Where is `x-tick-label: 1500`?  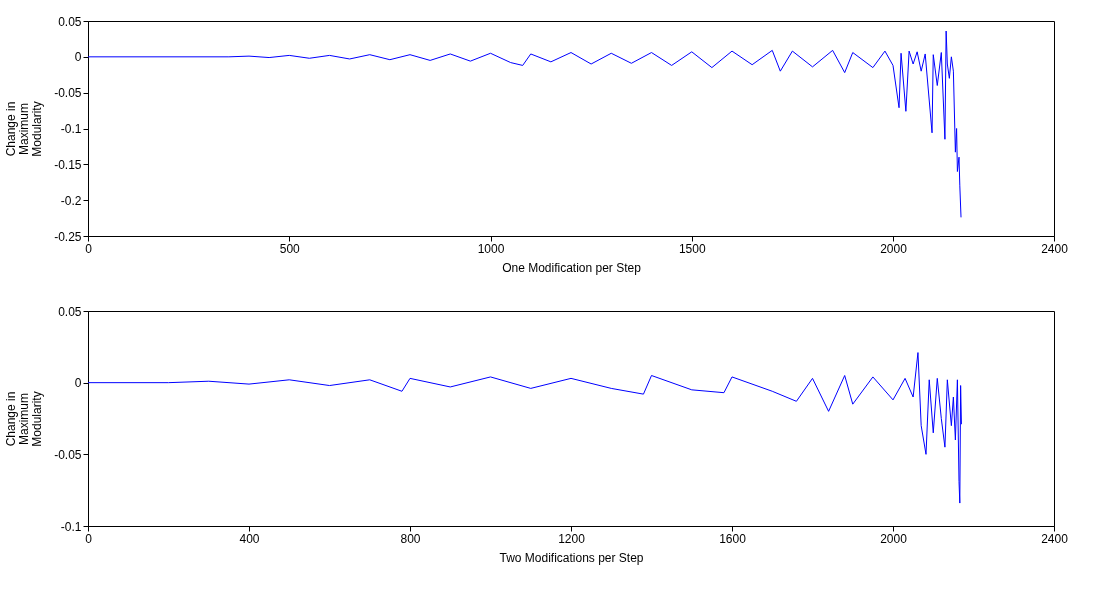 x-tick-label: 1500 is located at coordinates (692, 248).